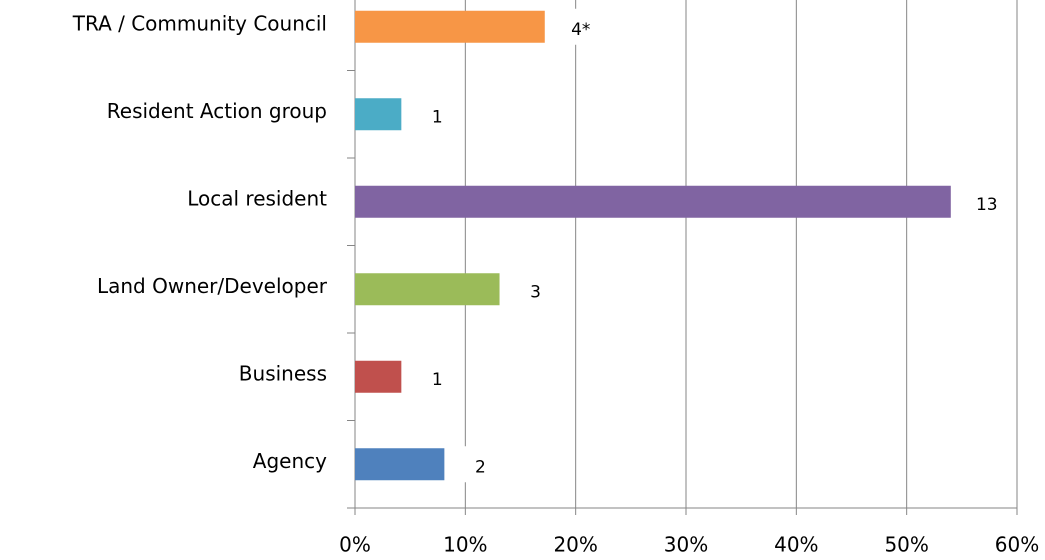 The width and height of the screenshot is (1045, 560). What do you see at coordinates (465, 545) in the screenshot?
I see `x-tick-label: 10%` at bounding box center [465, 545].